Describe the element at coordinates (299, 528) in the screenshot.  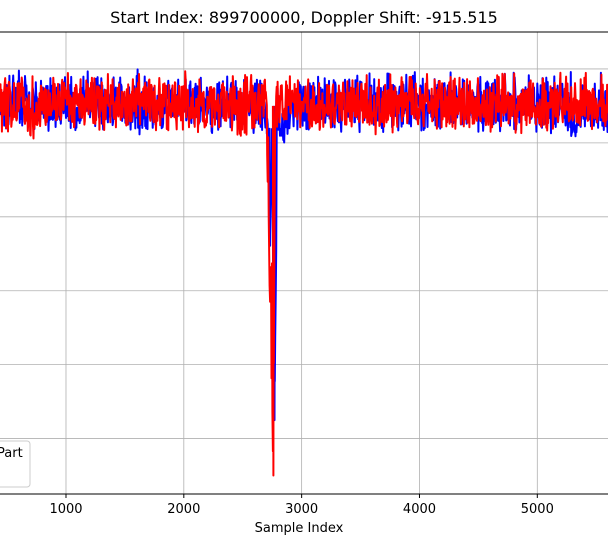
I see `x-axis-label: Sample Index` at that location.